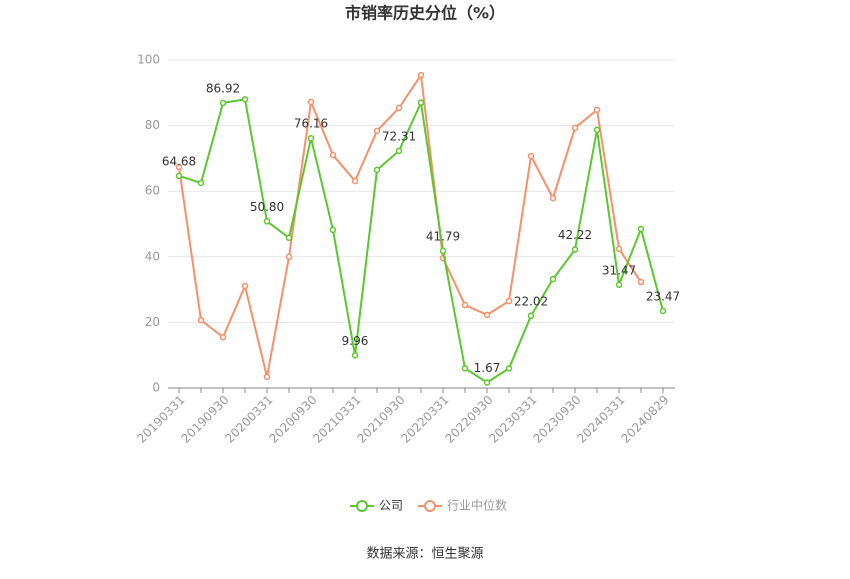 This screenshot has width=850, height=579. What do you see at coordinates (531, 301) in the screenshot?
I see `data-label: 22.02` at bounding box center [531, 301].